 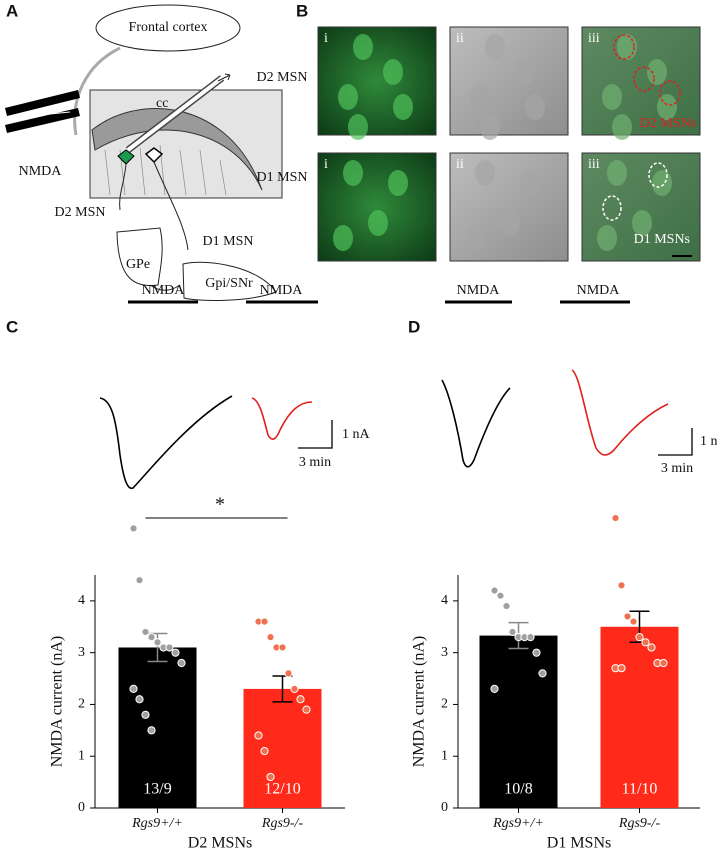 What do you see at coordinates (444, 755) in the screenshot?
I see `y-tick-label: 1` at bounding box center [444, 755].